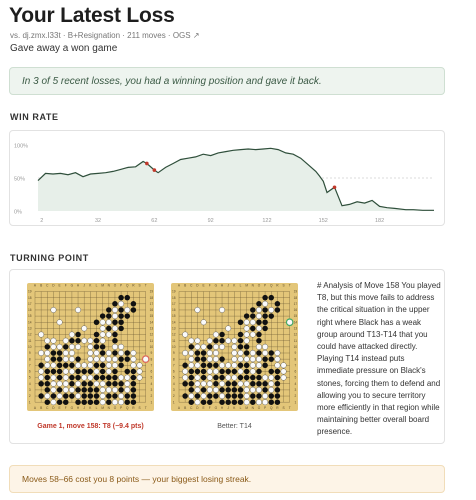 This screenshot has width=476, height=500. I want to click on turning-point-heading: TURNING POINT, so click(49, 258).